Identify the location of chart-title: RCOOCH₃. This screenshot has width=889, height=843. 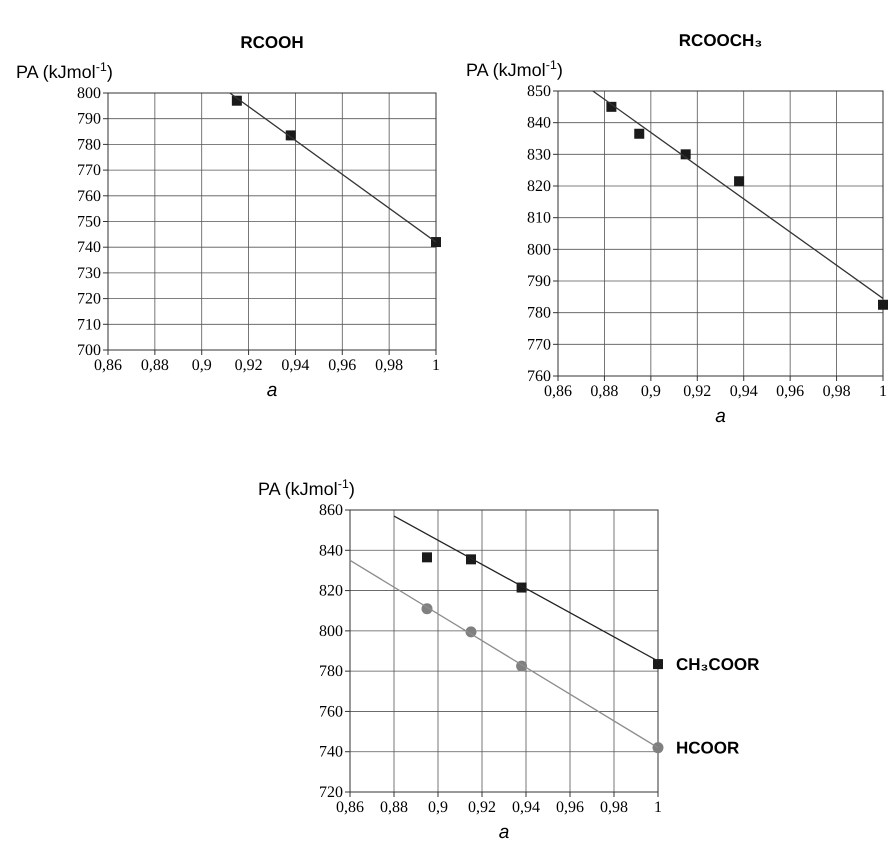
(720, 40).